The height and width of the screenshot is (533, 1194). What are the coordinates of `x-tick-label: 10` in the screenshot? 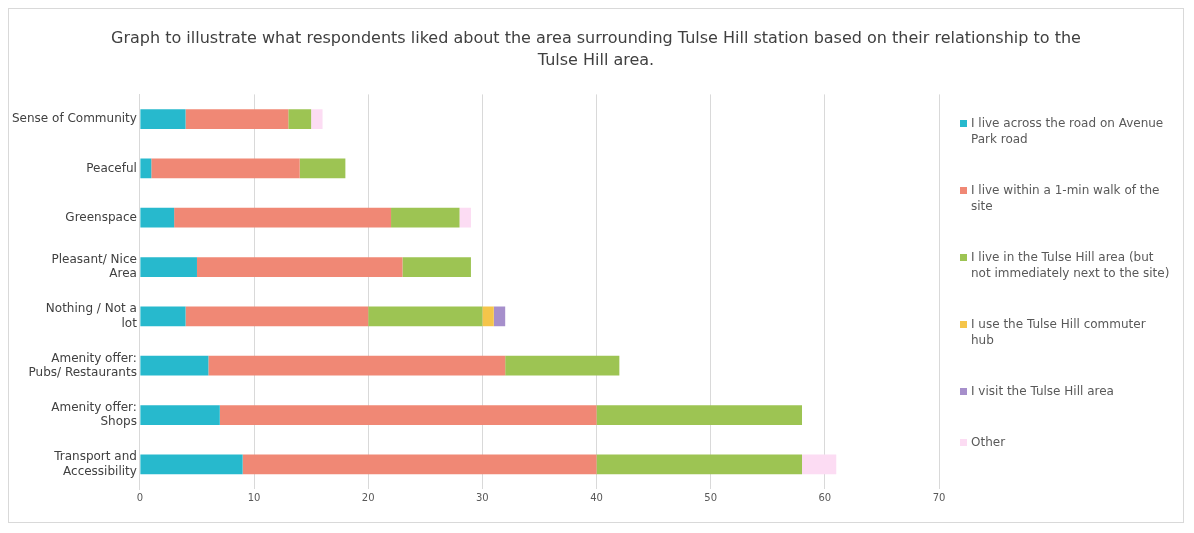 It's located at (254, 497).